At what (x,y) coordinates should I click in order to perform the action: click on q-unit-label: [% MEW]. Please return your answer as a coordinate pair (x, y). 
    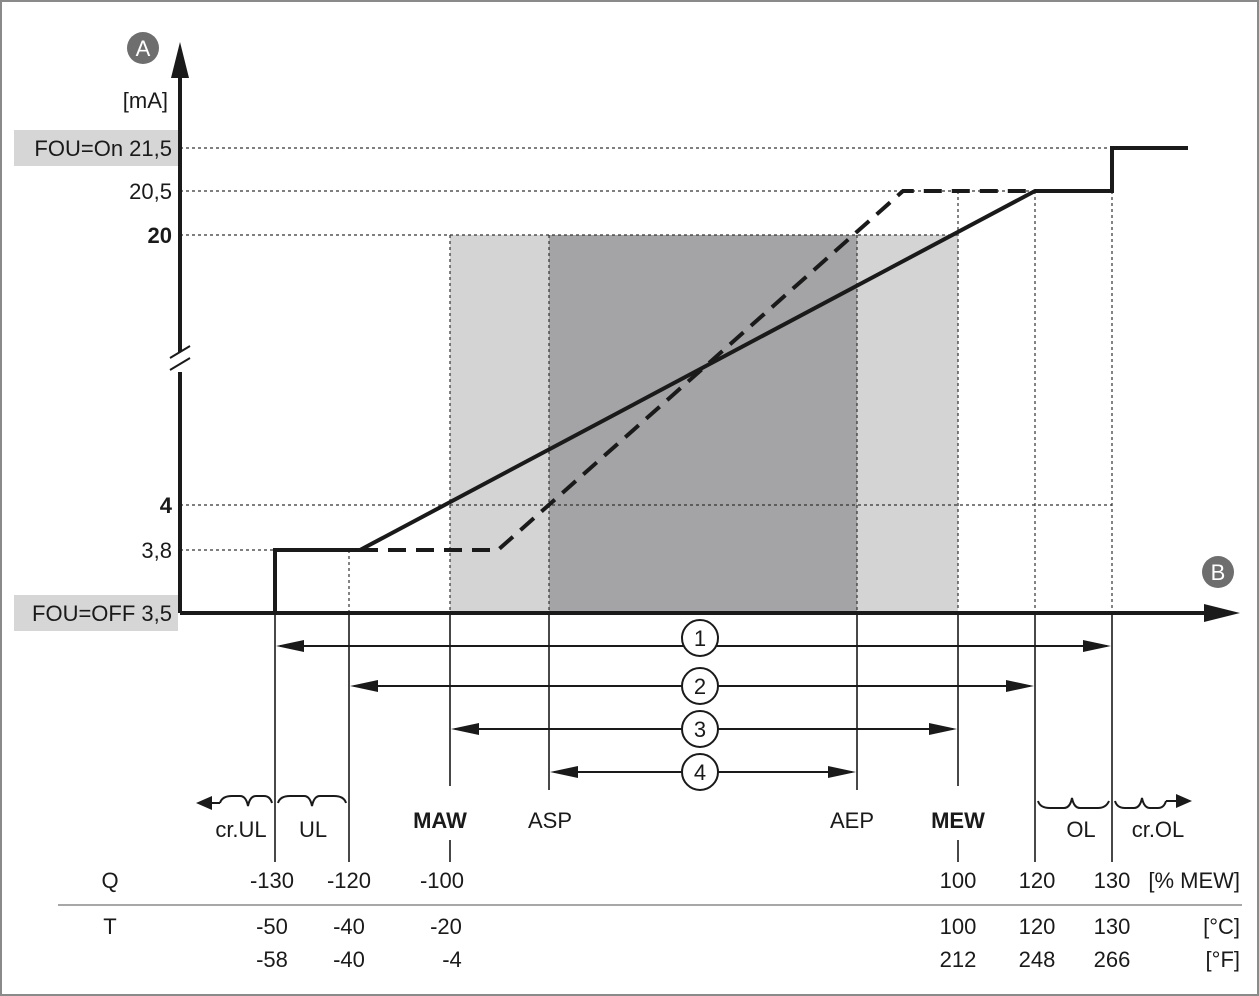
    Looking at the image, I should click on (1194, 880).